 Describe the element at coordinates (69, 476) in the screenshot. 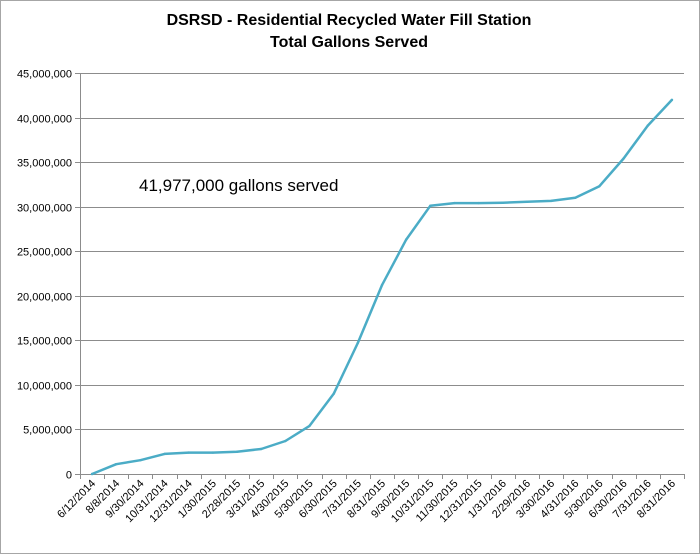

I see `y-tick-label: 0` at that location.